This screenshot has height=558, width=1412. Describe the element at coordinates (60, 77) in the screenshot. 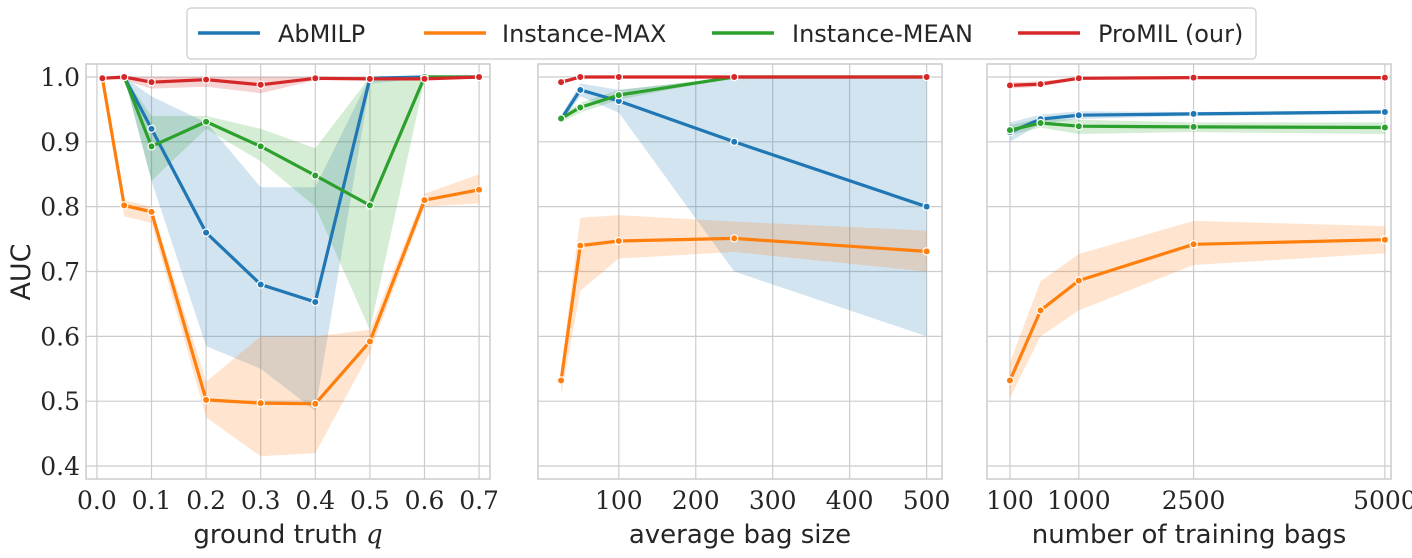

I see `y-tick-label: 1.0` at that location.